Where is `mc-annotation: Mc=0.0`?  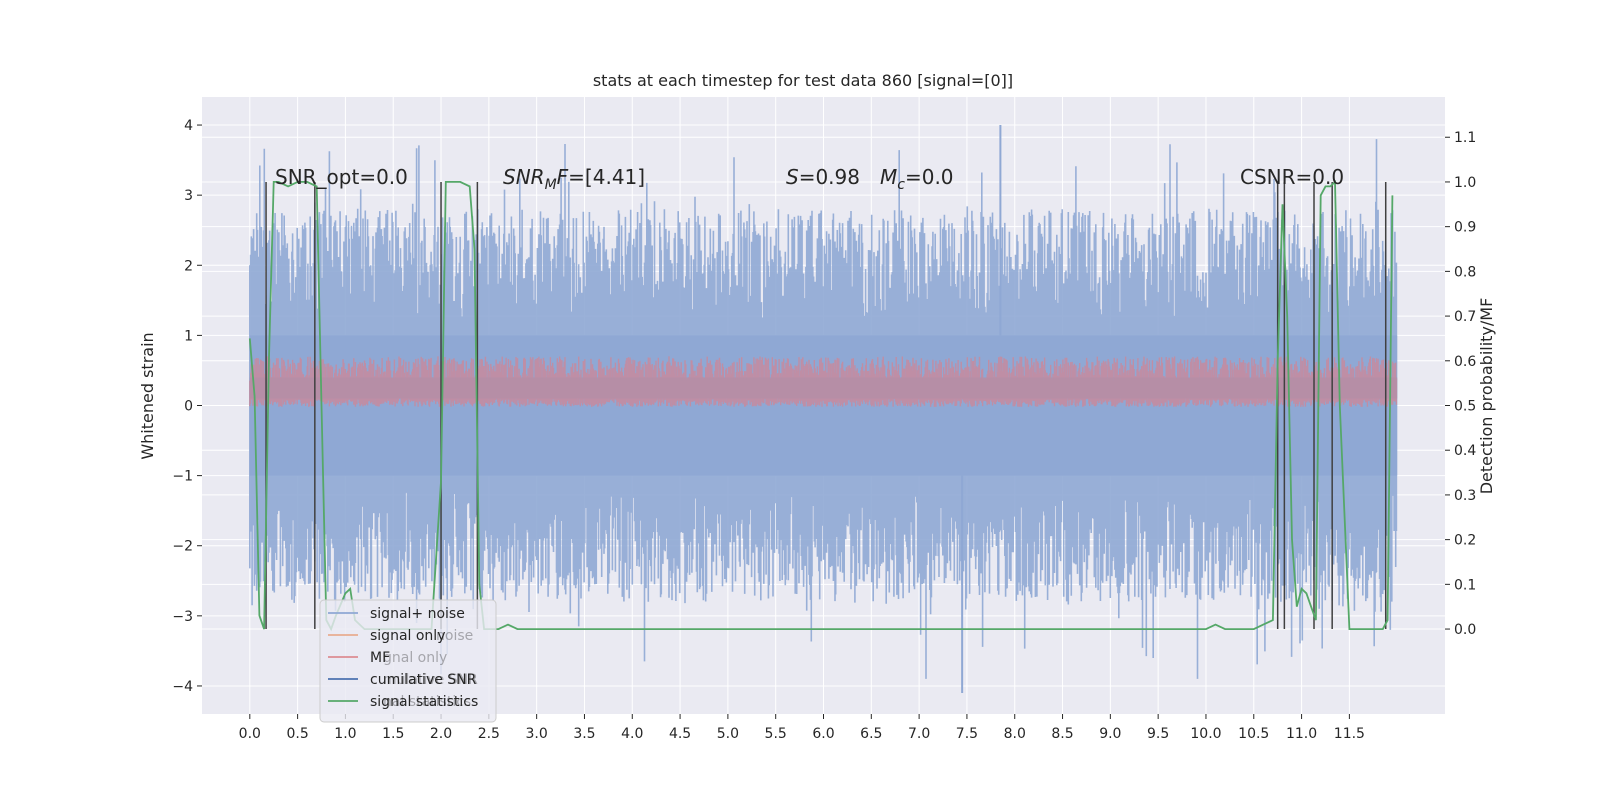
mc-annotation: Mc=0.0 is located at coordinates (917, 179).